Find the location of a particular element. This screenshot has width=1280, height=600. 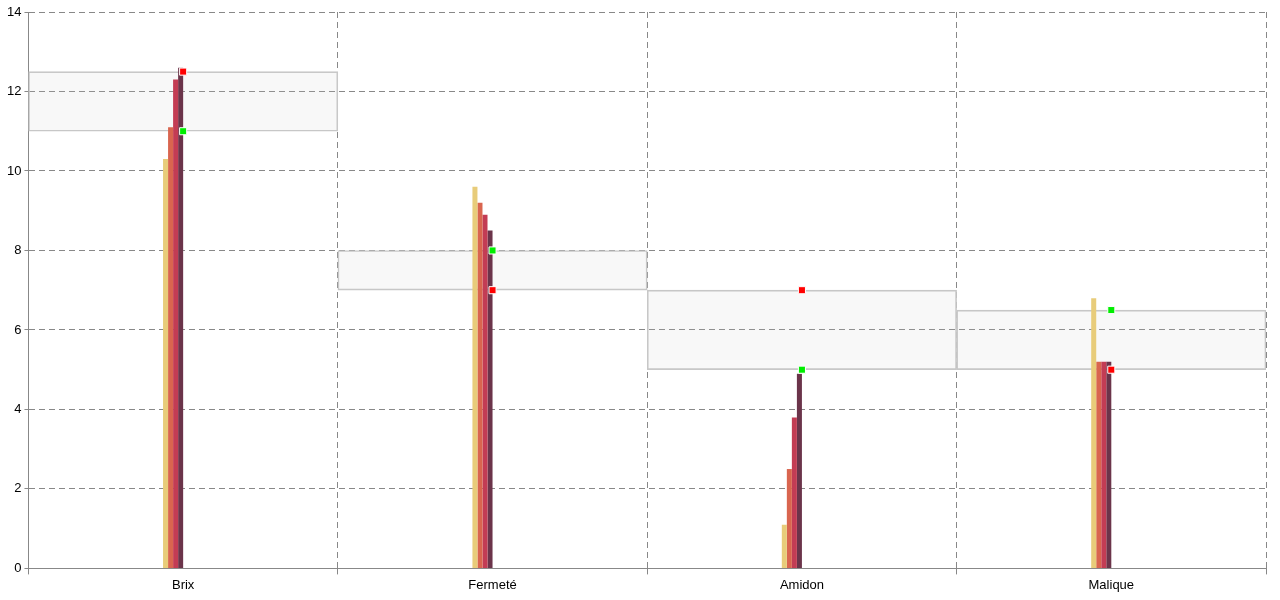

y-tick-label: 0 is located at coordinates (18, 567).